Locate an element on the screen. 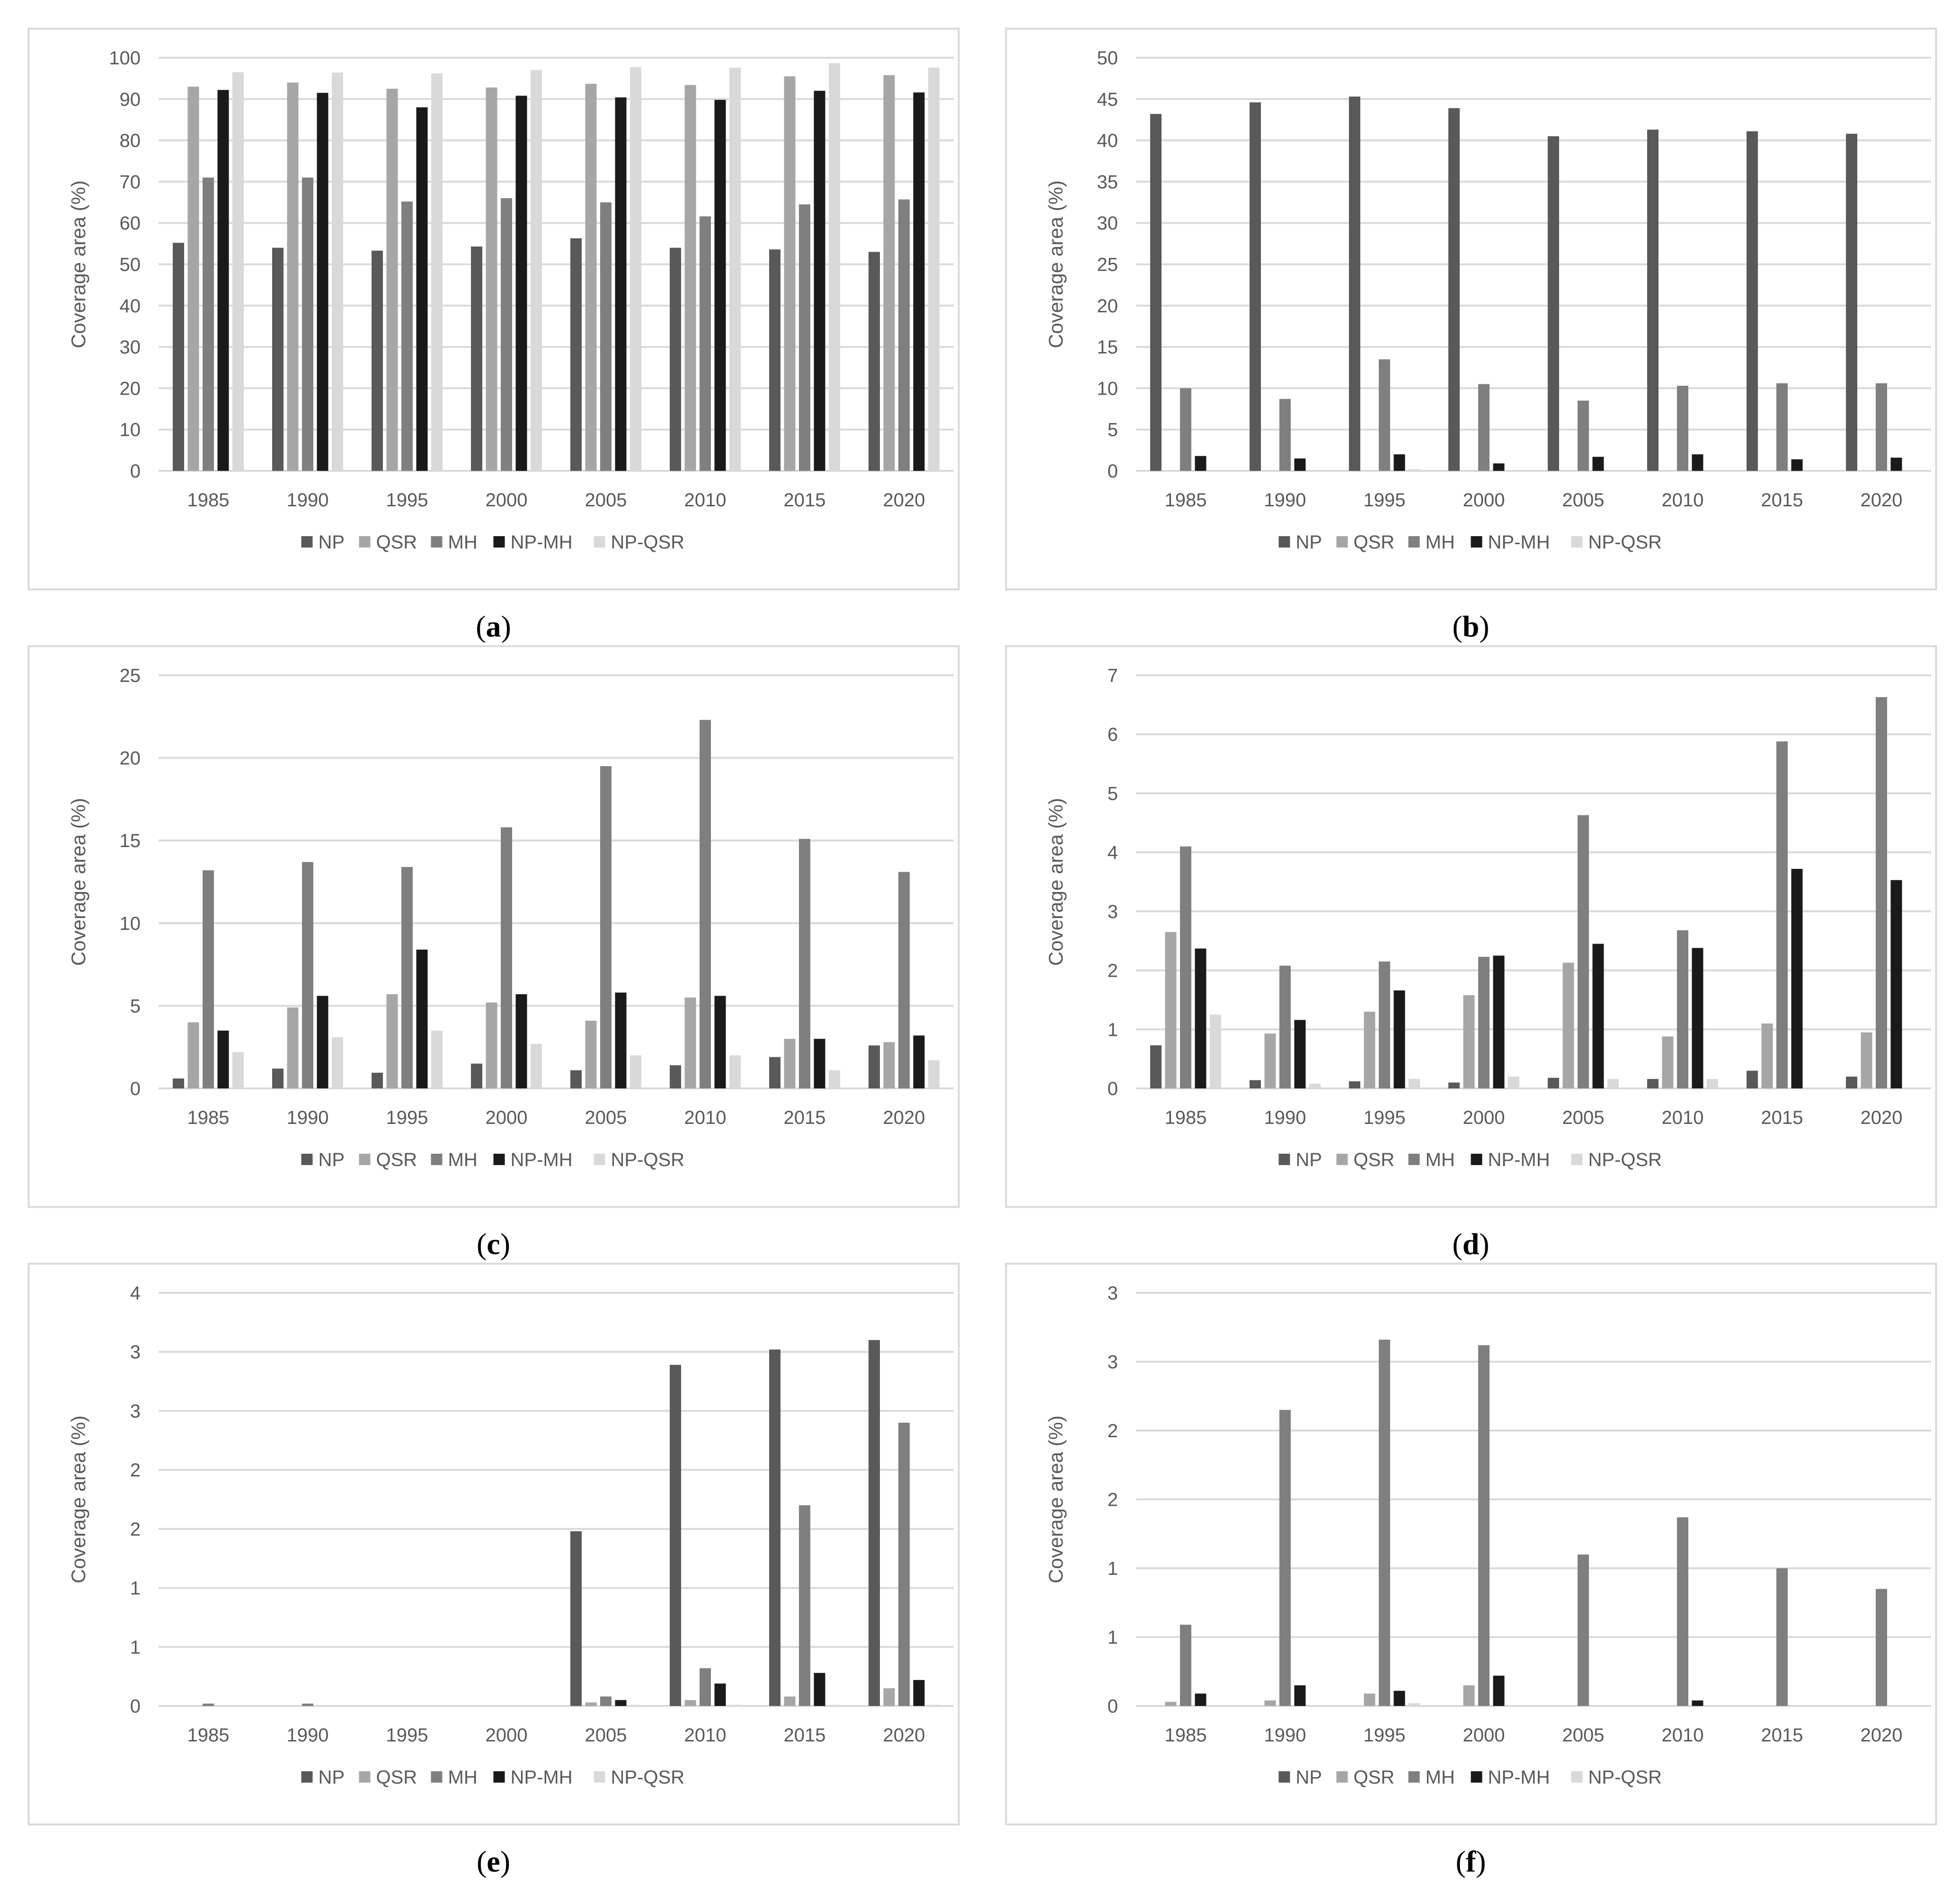  bar-qsr-1995 is located at coordinates (392, 1041).